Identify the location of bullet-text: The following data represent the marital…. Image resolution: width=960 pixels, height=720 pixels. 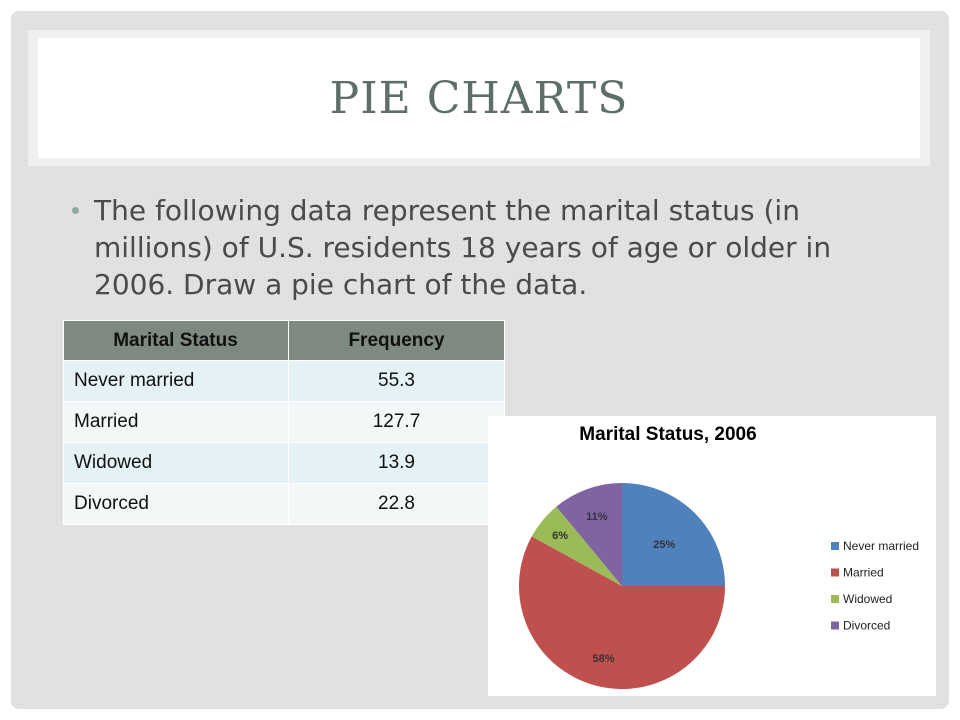
(463, 247).